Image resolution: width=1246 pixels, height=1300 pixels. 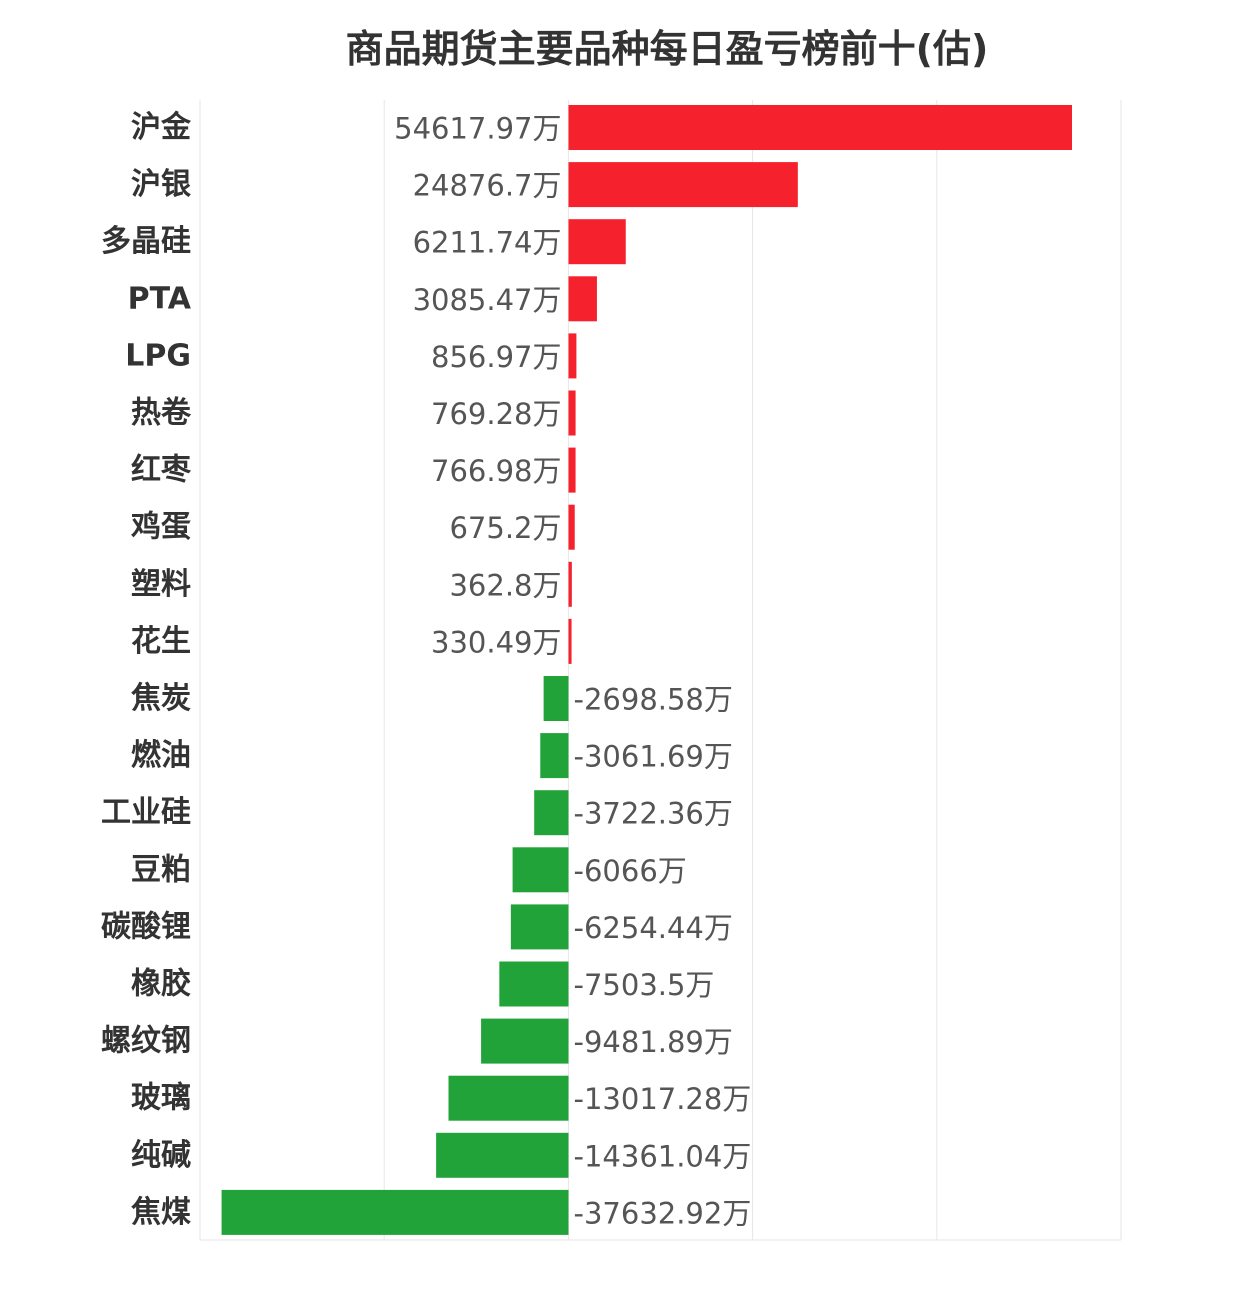 I want to click on category-label: 塑料, so click(x=161, y=584).